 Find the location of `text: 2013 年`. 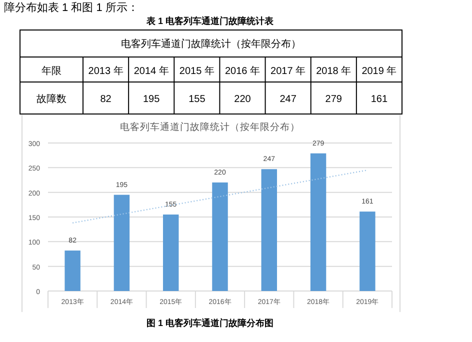

text: 2013 年 is located at coordinates (106, 71).